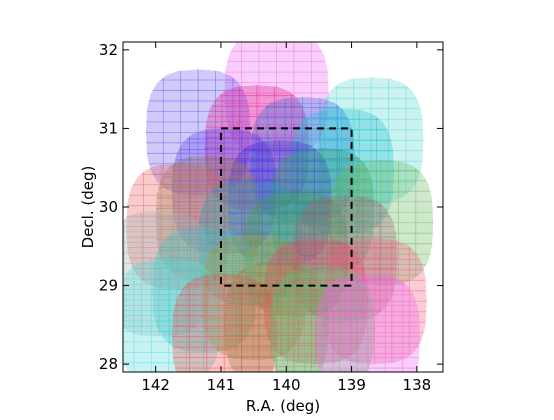 The width and height of the screenshot is (554, 420). Describe the element at coordinates (286, 385) in the screenshot. I see `x-tick-label: 140` at that location.